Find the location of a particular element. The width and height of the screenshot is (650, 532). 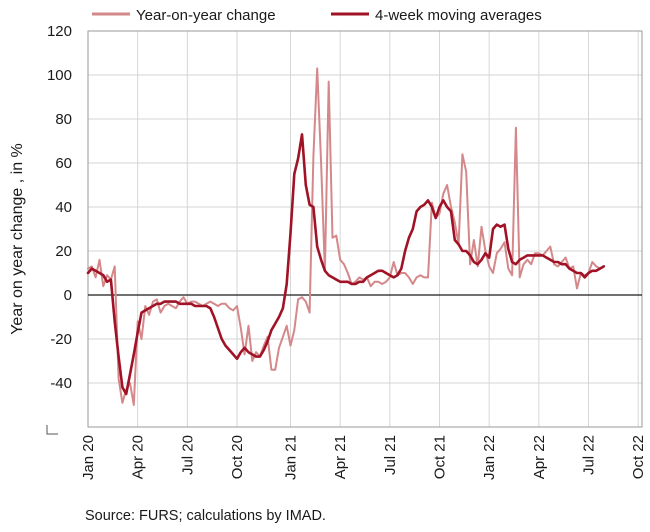

x-tick-label: Jul 20 is located at coordinates (187, 455).